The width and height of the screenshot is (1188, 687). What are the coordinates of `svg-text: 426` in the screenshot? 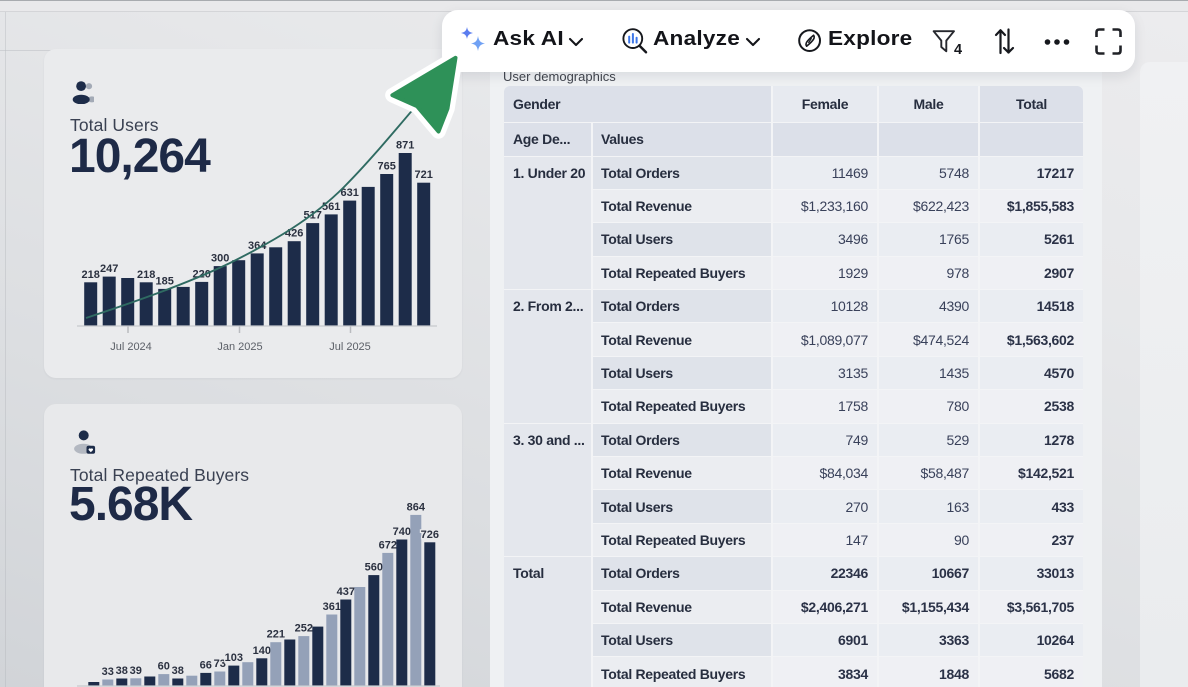 It's located at (294, 234).